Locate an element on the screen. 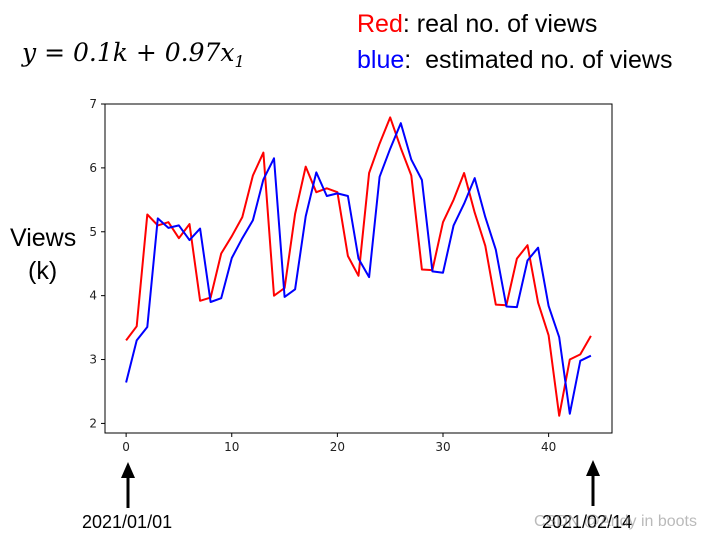  arrow-end is located at coordinates (593, 483).